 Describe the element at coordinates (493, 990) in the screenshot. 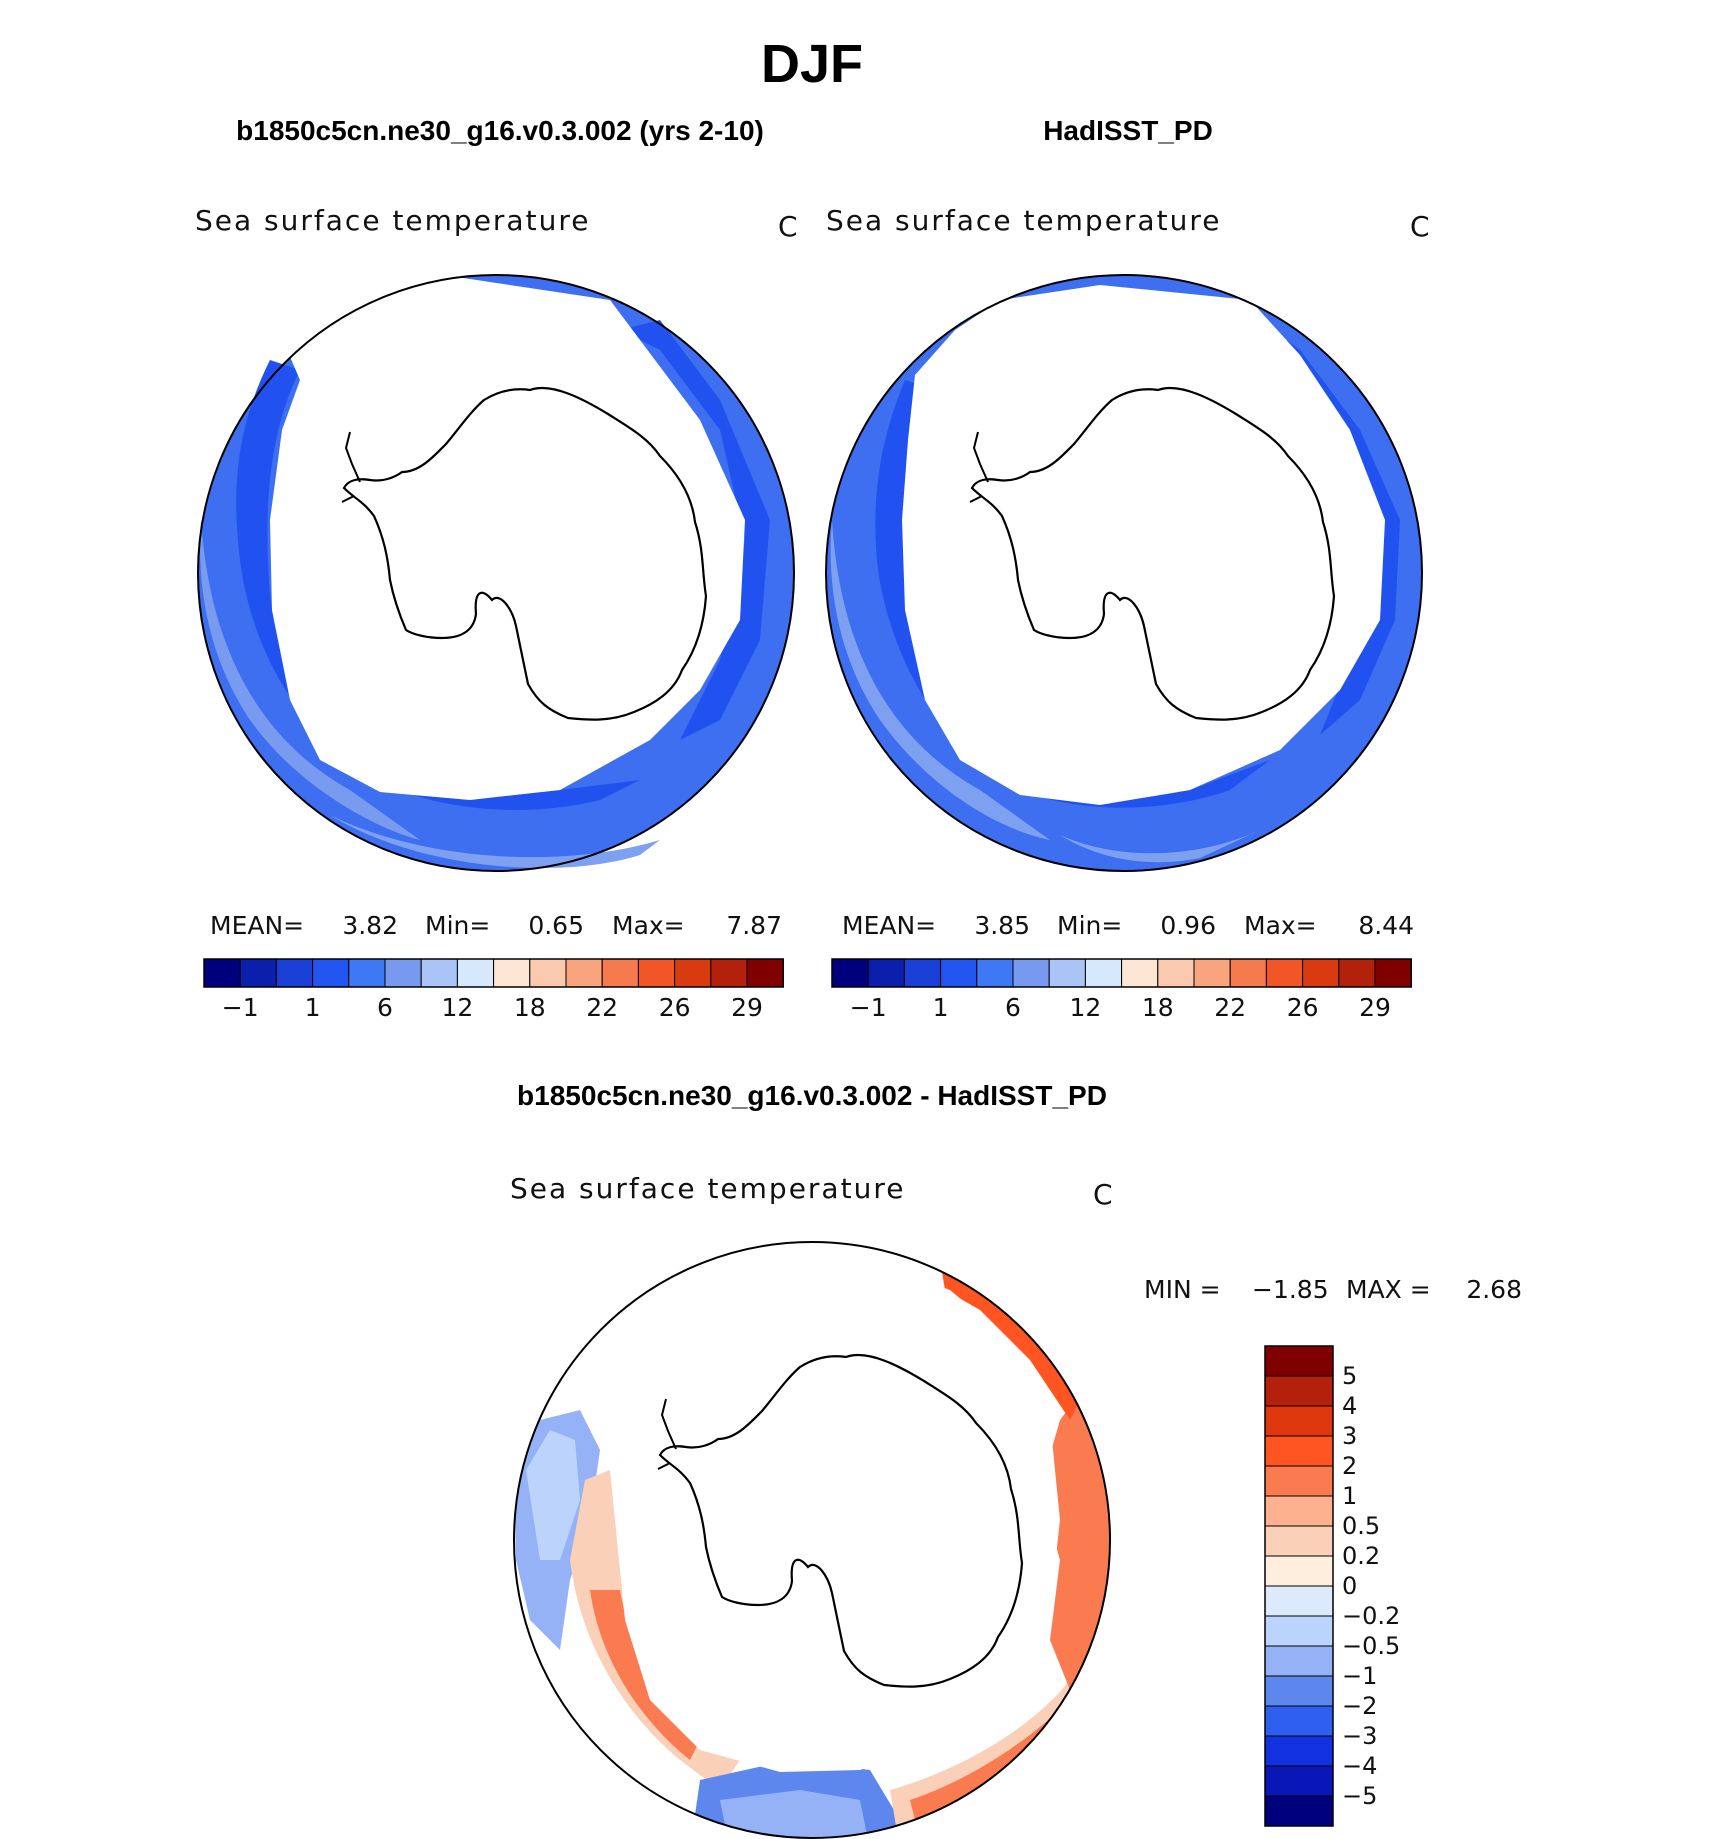

I see `model-colorbar: −1 1 6 12 18 22 26 29` at that location.